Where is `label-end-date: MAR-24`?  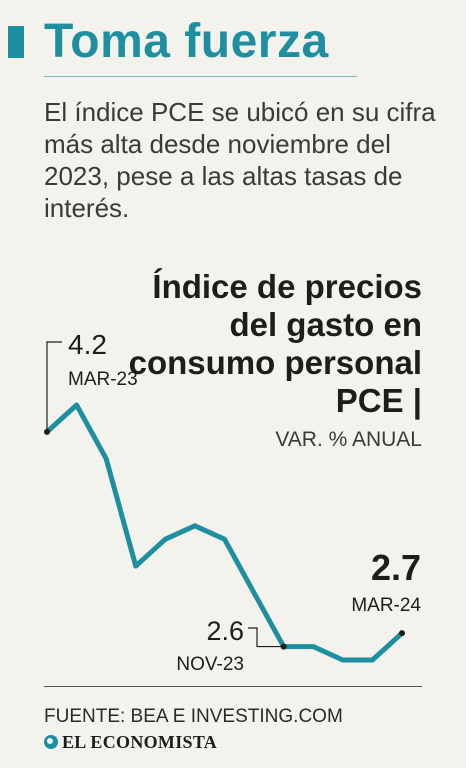
label-end-date: MAR-24 is located at coordinates (386, 605).